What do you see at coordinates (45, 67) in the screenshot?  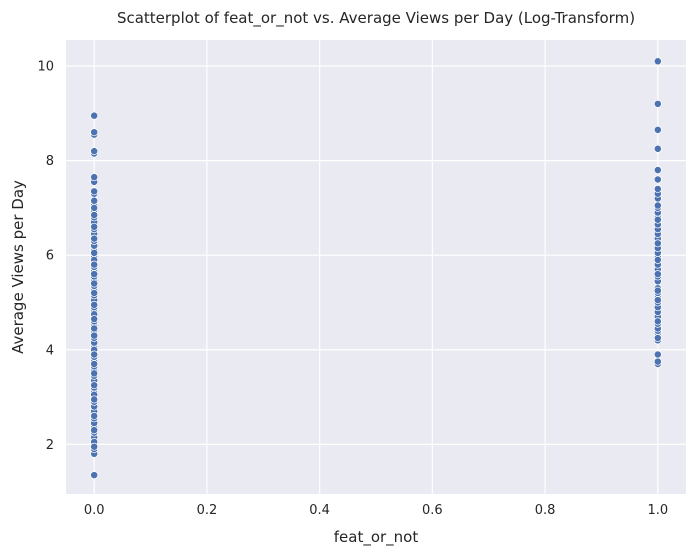 I see `y-tick-label: 10` at bounding box center [45, 67].